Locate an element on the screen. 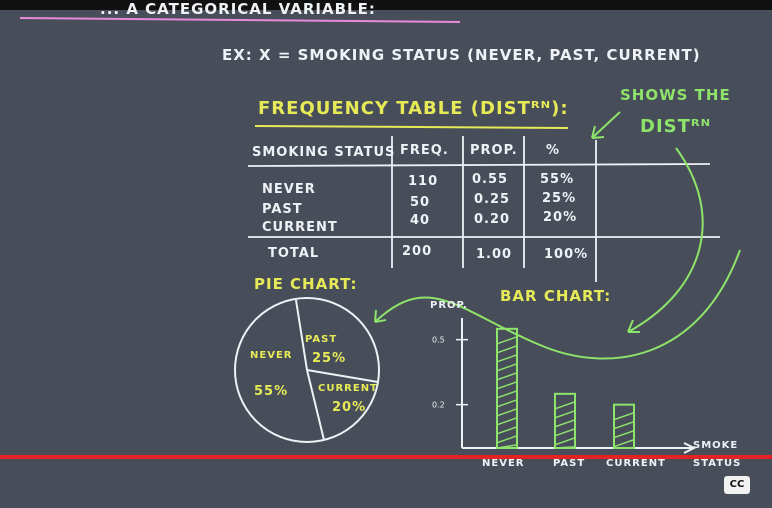 The width and height of the screenshot is (772, 508). pie-chart is located at coordinates (307, 370).